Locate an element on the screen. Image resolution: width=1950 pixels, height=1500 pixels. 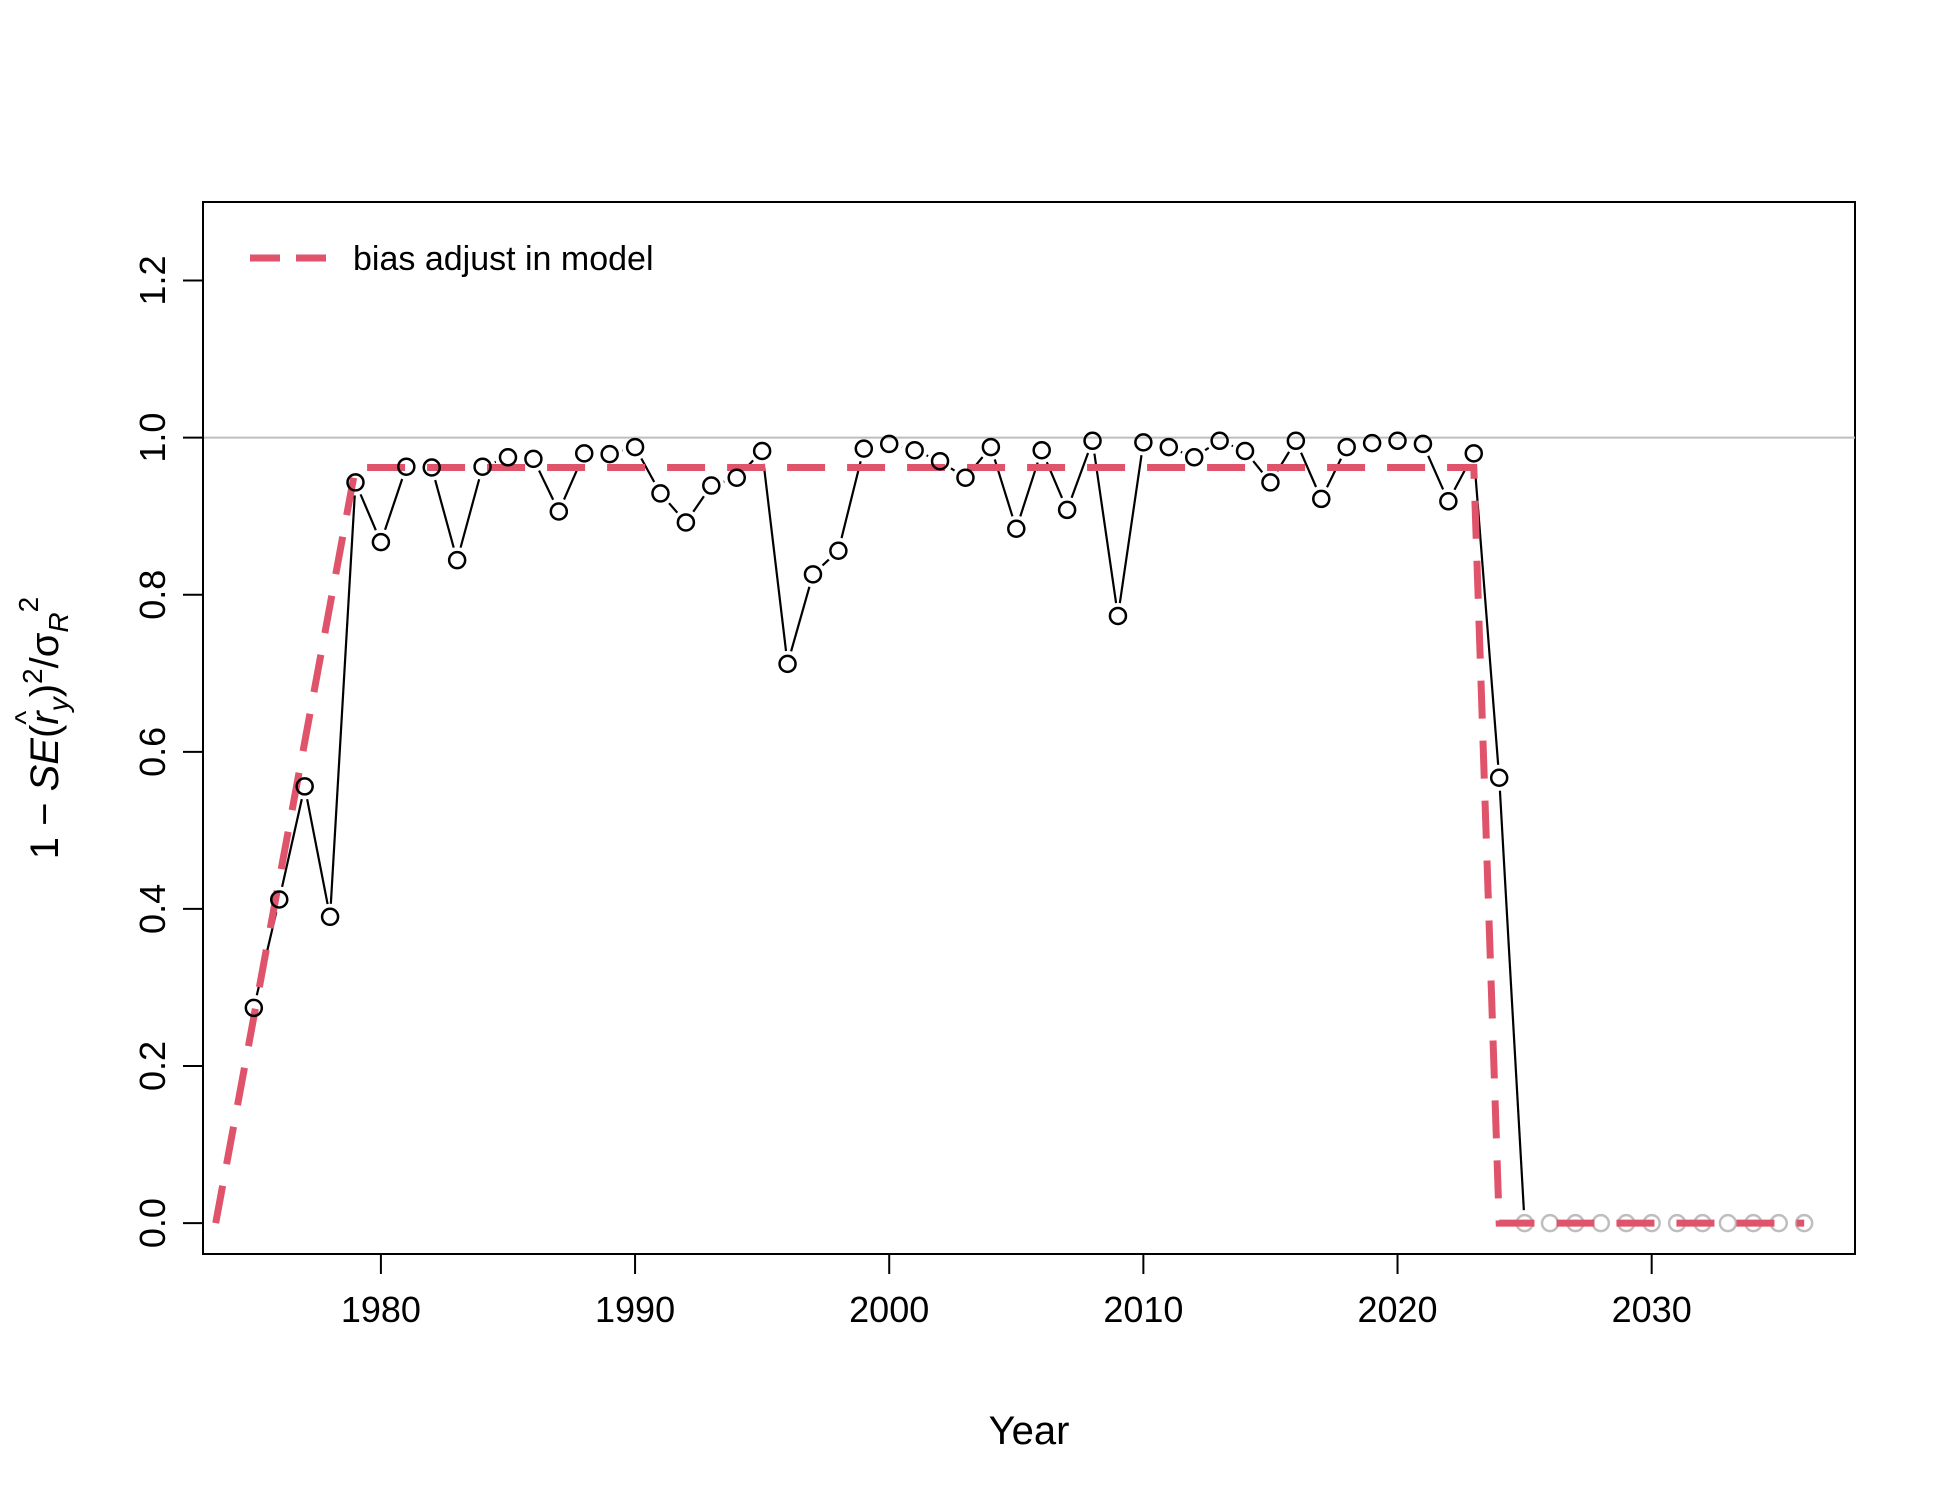
y-tick-label: 0.4 is located at coordinates (152, 909).